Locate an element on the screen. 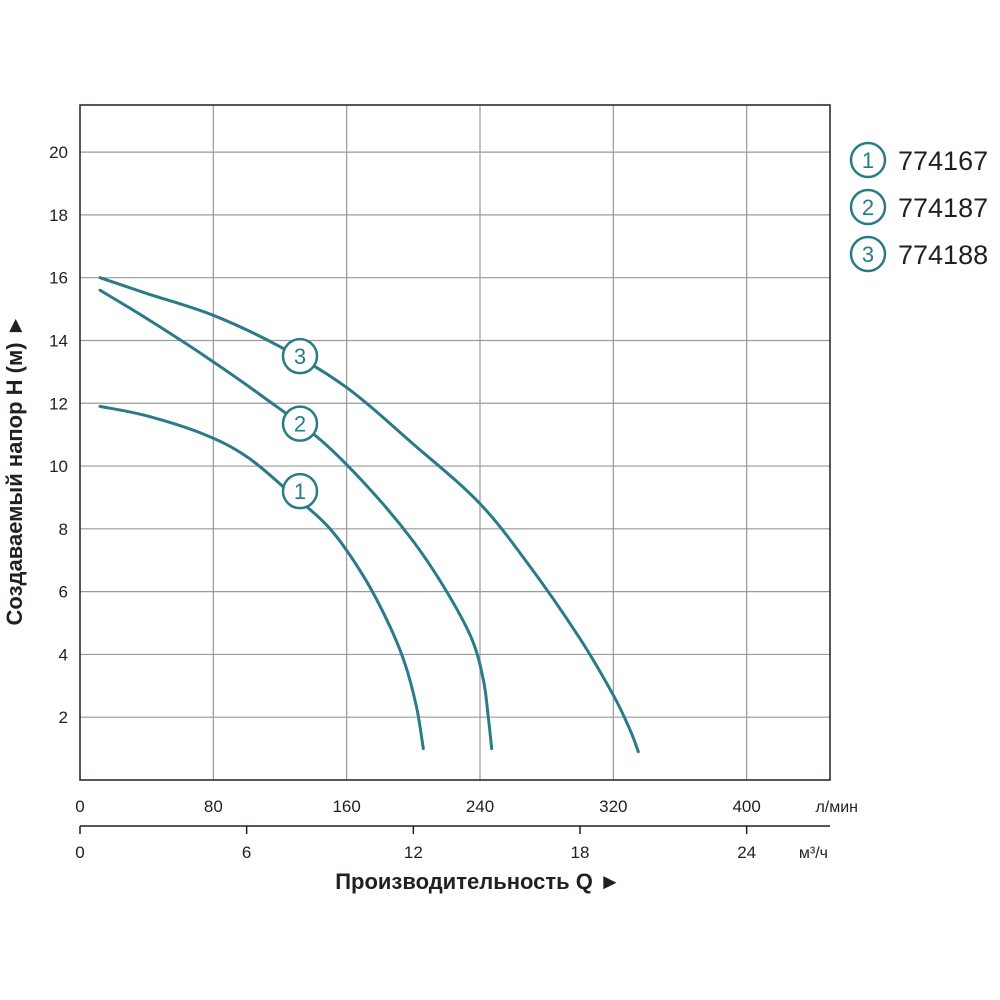 The width and height of the screenshot is (1000, 1000). curve-marker-label: 3 is located at coordinates (300, 356).